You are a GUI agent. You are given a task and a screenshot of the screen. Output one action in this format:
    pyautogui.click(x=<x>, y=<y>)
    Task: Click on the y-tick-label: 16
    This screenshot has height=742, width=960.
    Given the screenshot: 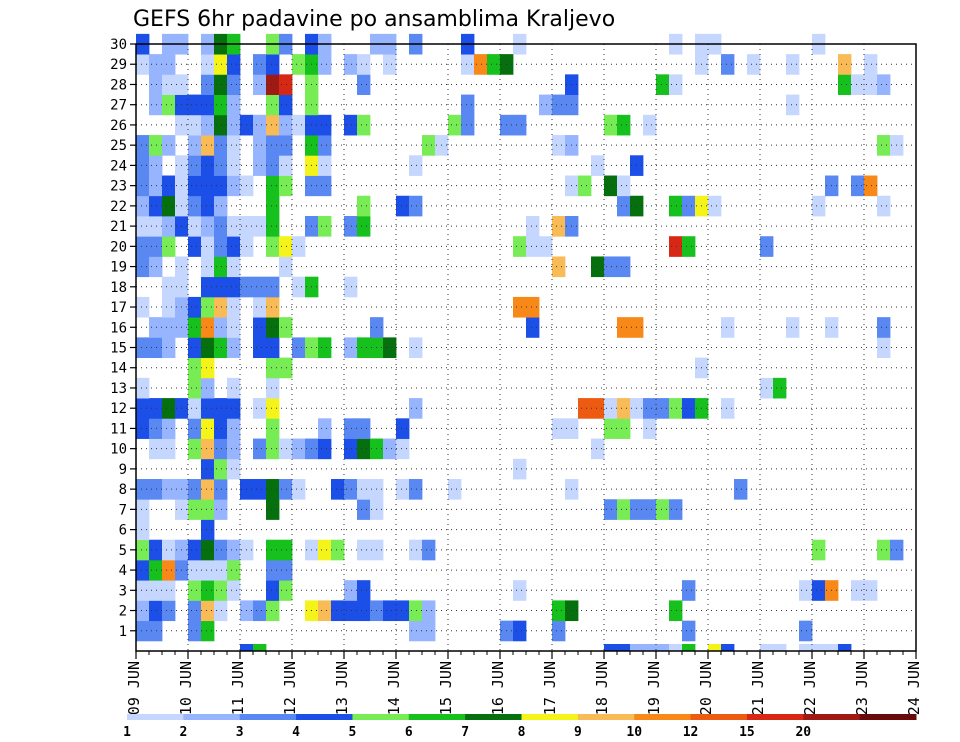 What is the action you would take?
    pyautogui.click(x=118, y=328)
    